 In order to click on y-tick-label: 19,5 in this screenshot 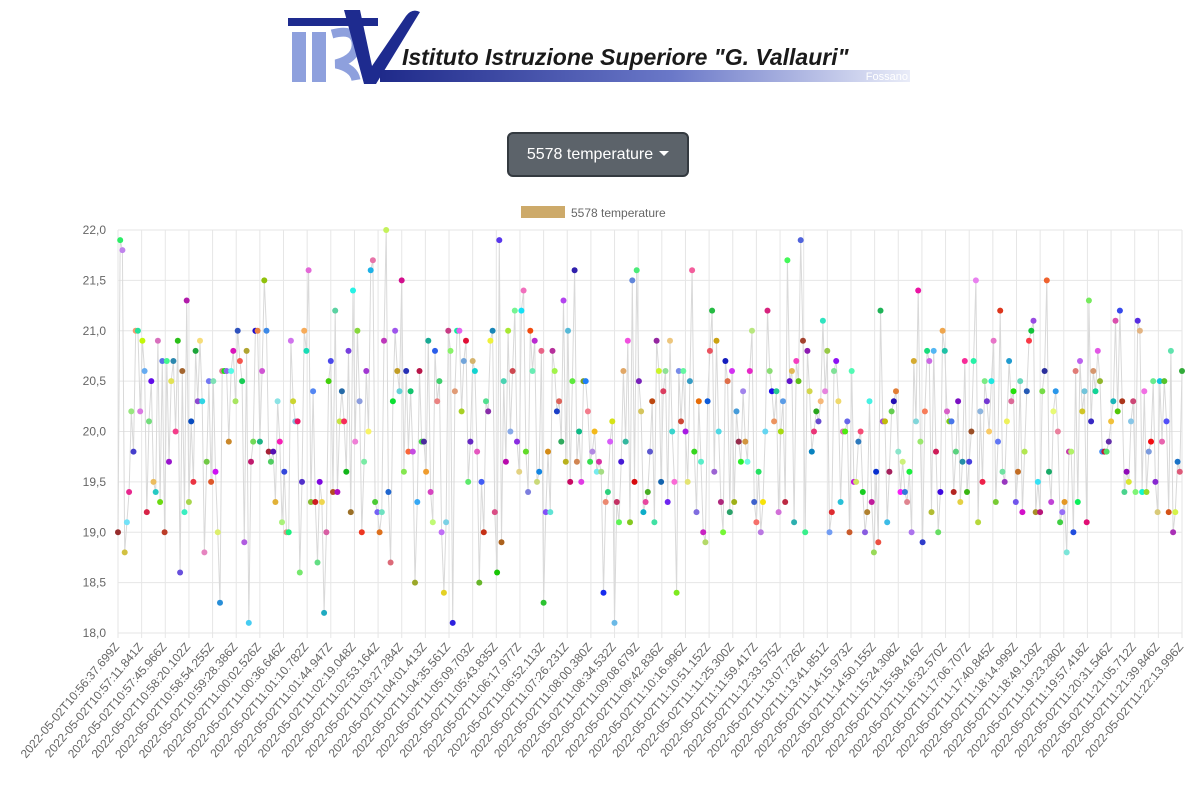, I will do `click(95, 482)`.